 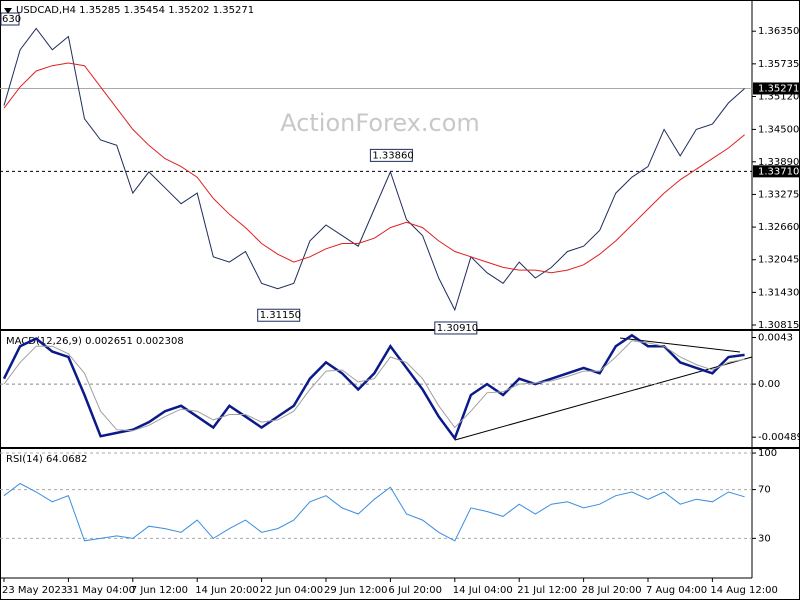 What do you see at coordinates (100, 590) in the screenshot?
I see `x-tick-label: 31 May 04:00` at bounding box center [100, 590].